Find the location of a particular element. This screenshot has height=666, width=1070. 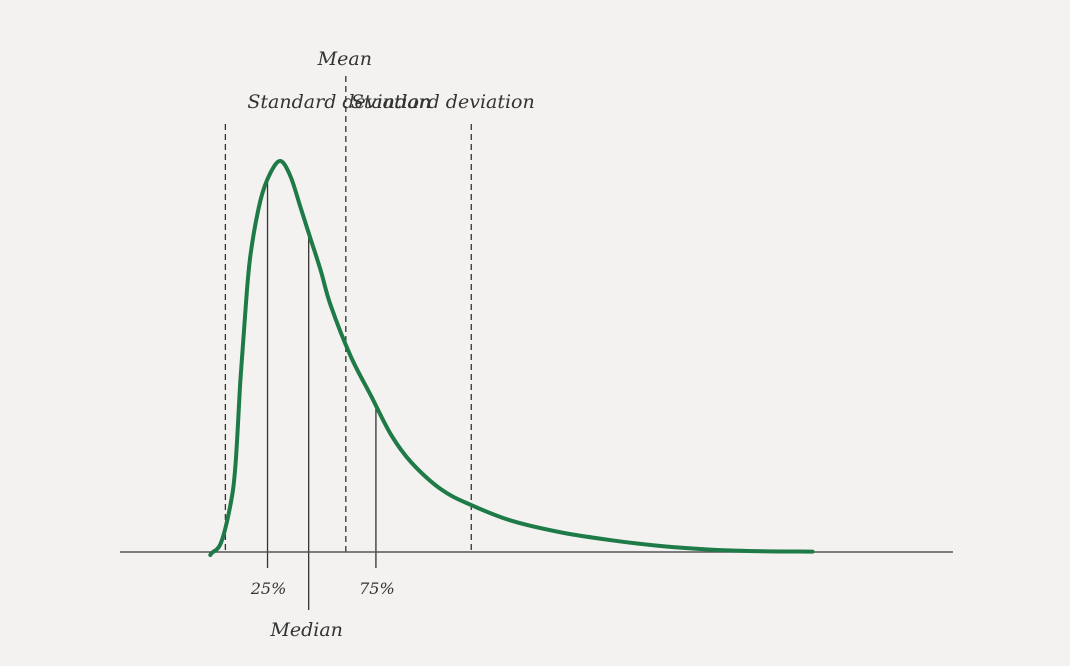

quantile-label: 75% is located at coordinates (377, 588).